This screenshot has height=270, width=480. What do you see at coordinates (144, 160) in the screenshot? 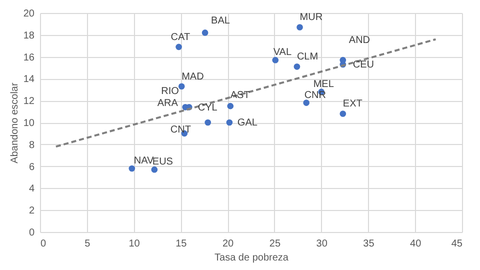
I see `annotation: NAV` at bounding box center [144, 160].